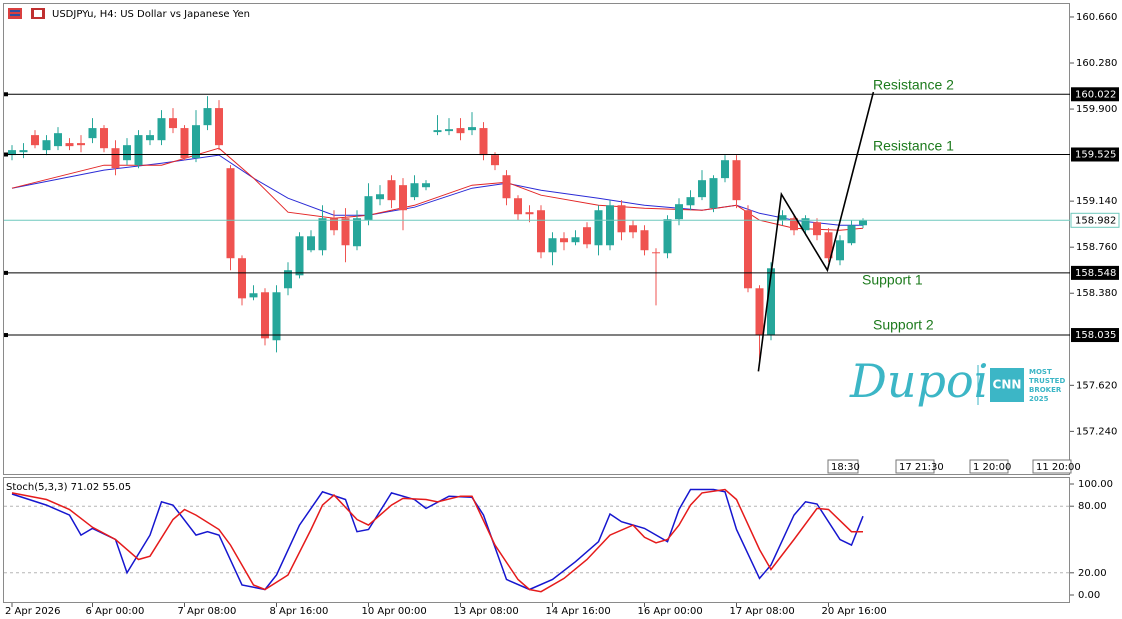 The height and width of the screenshot is (619, 1122). I want to click on level-label: 158.035, so click(1095, 335).